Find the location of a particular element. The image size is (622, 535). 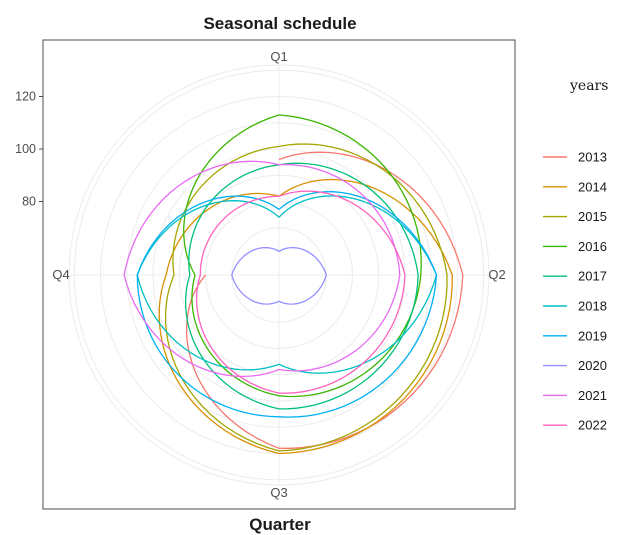

legend-label: 2020 is located at coordinates (592, 365).